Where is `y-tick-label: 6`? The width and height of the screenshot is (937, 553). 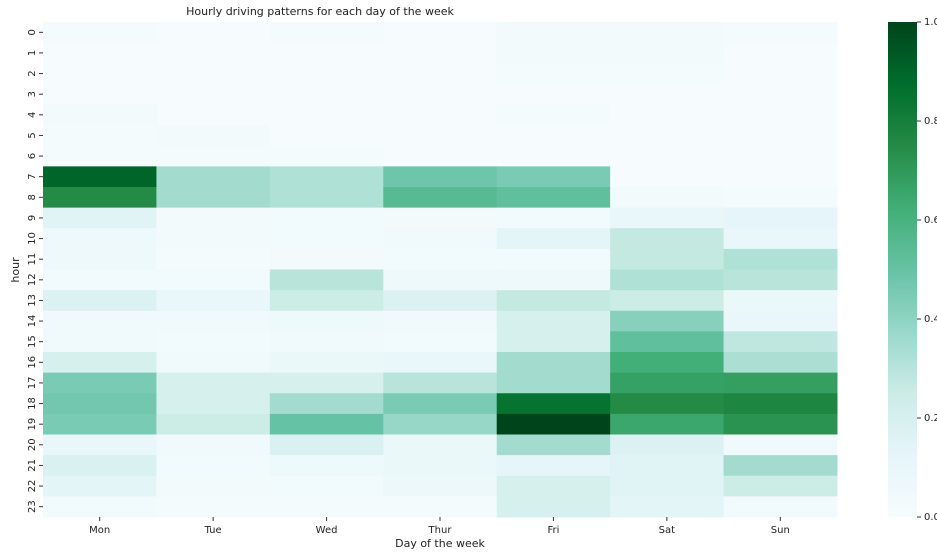
y-tick-label: 6 is located at coordinates (32, 156).